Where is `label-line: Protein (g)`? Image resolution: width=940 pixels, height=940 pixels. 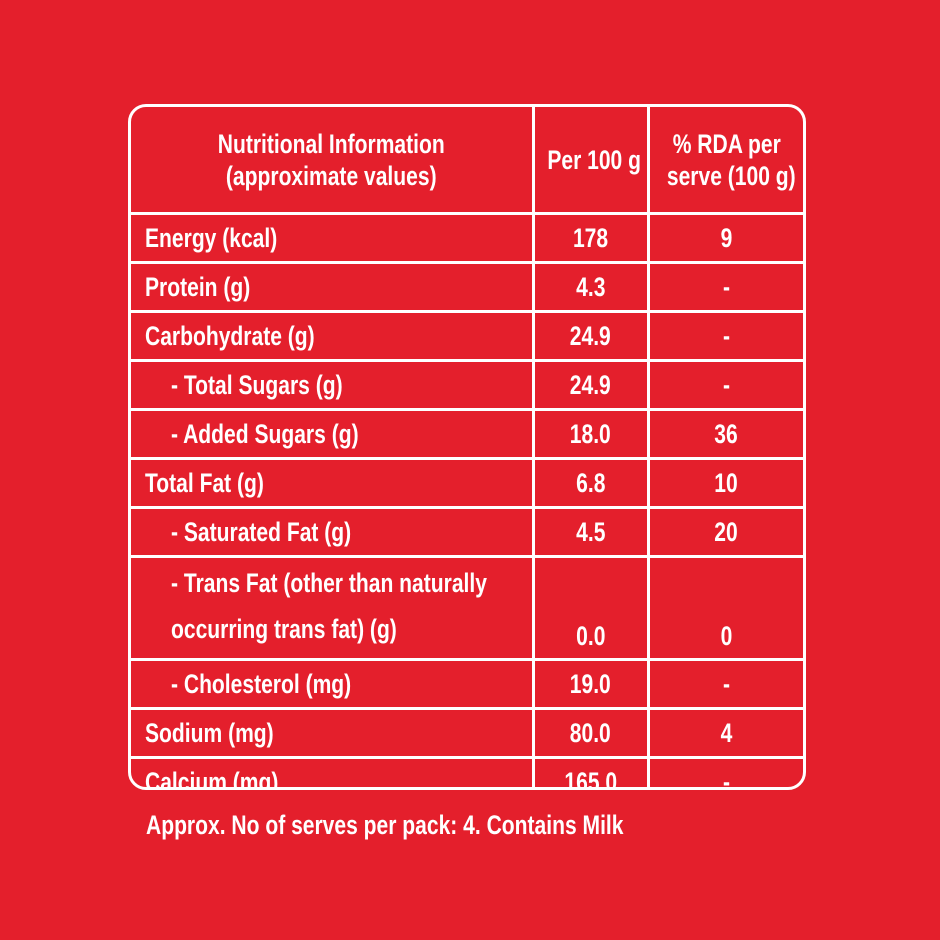
label-line: Protein (g) is located at coordinates (338, 287).